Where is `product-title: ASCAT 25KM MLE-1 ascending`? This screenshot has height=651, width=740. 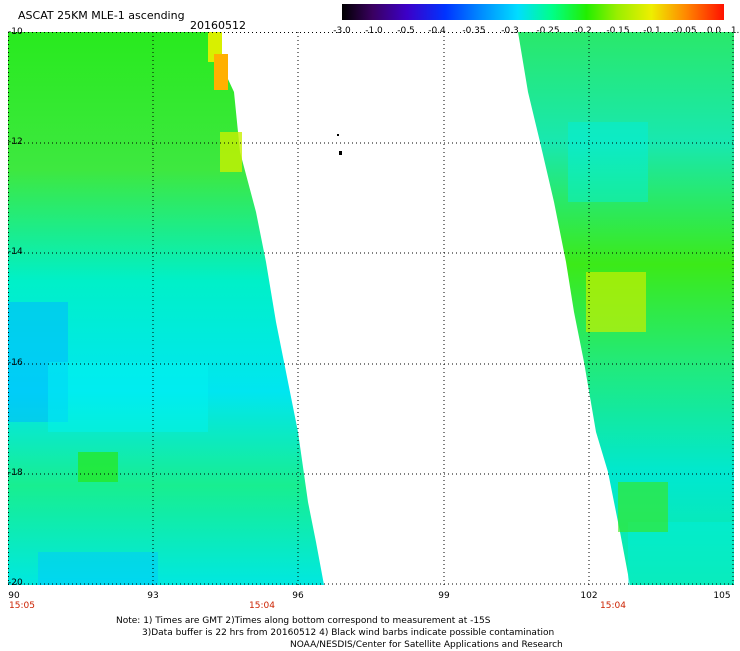 product-title: ASCAT 25KM MLE-1 ascending is located at coordinates (101, 15).